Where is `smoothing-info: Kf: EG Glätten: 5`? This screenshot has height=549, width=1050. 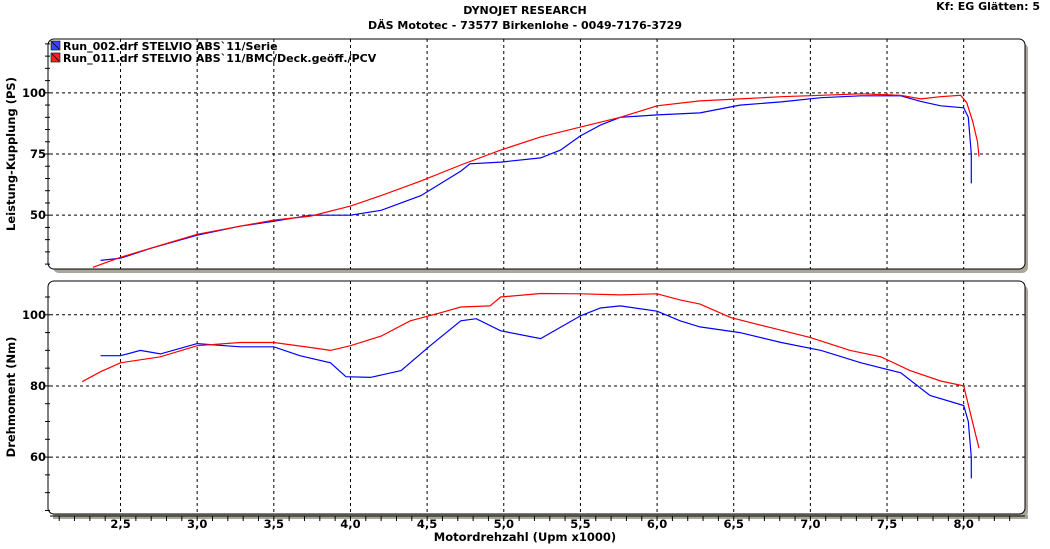 smoothing-info: Kf: EG Glätten: 5 is located at coordinates (988, 6).